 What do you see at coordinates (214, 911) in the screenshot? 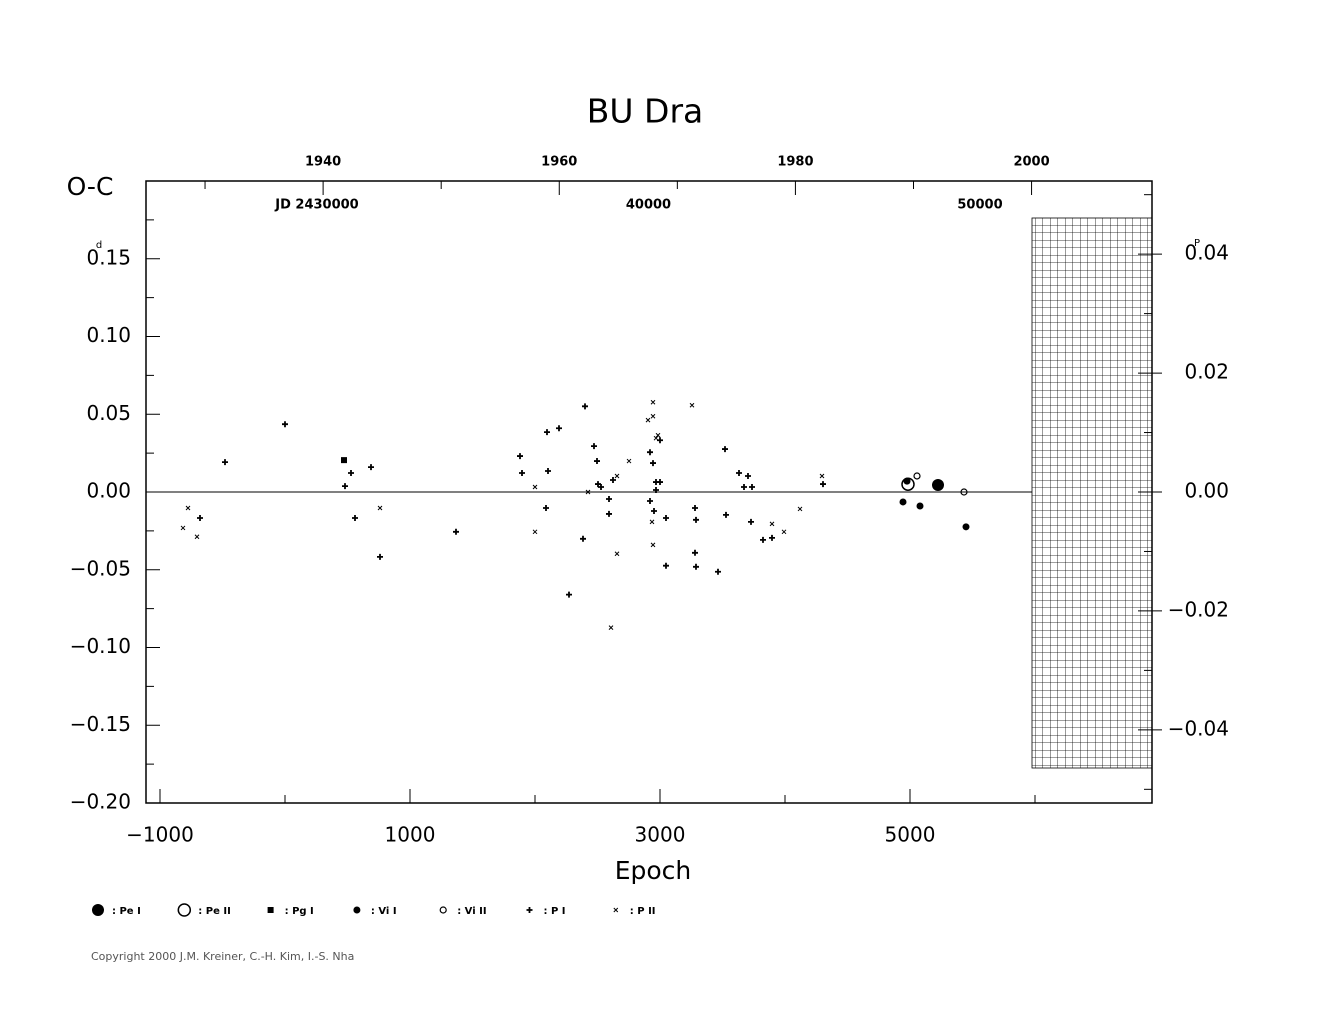
I see `legend-label: : Pe II` at bounding box center [214, 911].